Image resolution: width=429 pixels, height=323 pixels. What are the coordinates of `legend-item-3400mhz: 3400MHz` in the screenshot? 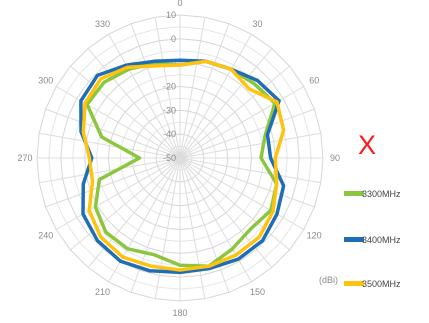 It's located at (386, 240).